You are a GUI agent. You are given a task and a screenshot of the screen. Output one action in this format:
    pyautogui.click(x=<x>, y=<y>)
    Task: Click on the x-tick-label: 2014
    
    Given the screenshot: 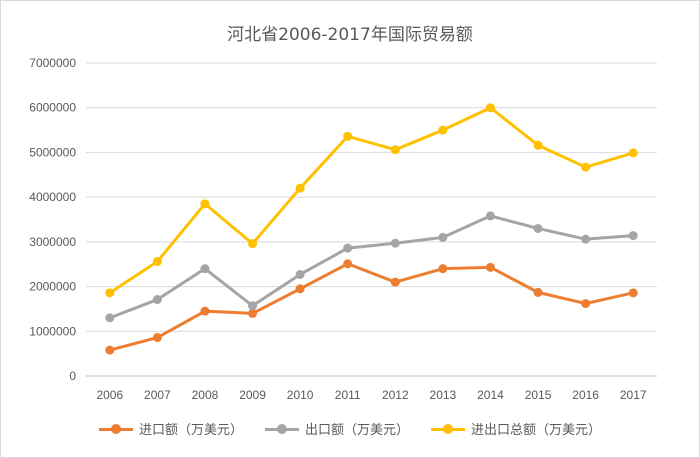 What is the action you would take?
    pyautogui.click(x=490, y=395)
    